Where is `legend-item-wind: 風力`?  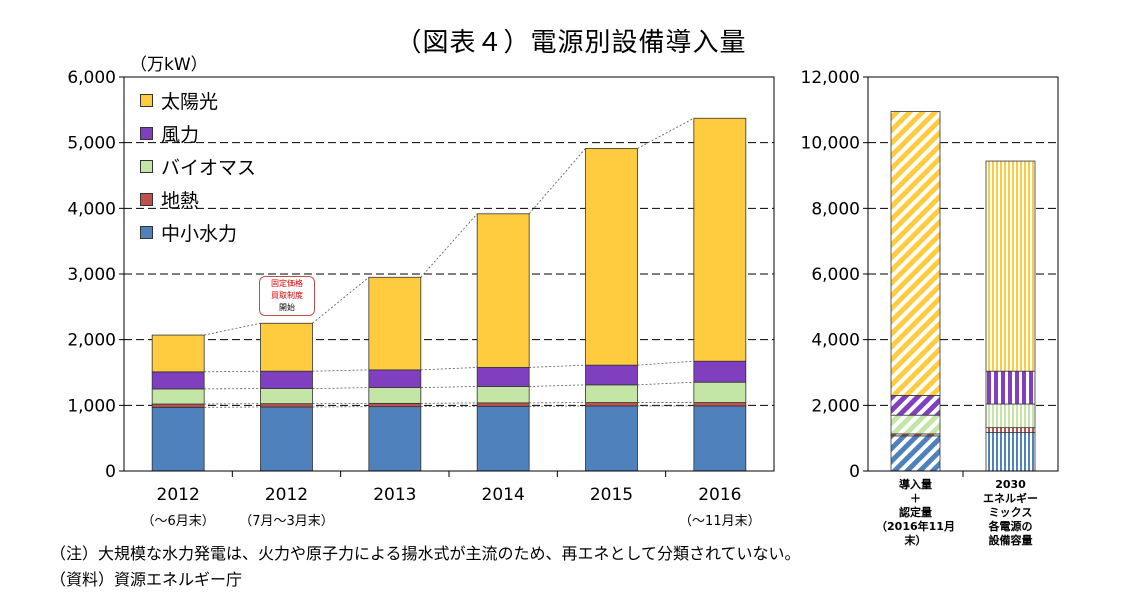
legend-item-wind: 風力 is located at coordinates (198, 133).